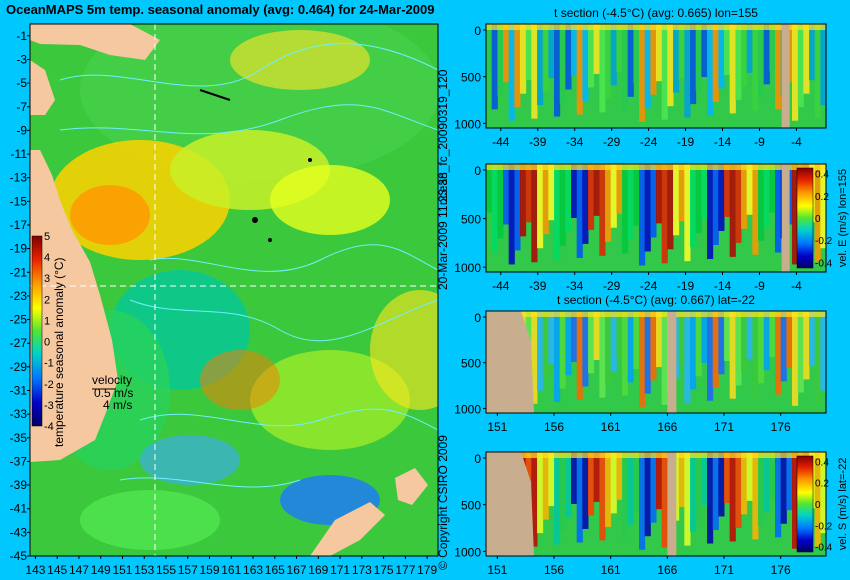  What do you see at coordinates (611, 570) in the screenshot?
I see `section-x-tick-label: 161` at bounding box center [611, 570].